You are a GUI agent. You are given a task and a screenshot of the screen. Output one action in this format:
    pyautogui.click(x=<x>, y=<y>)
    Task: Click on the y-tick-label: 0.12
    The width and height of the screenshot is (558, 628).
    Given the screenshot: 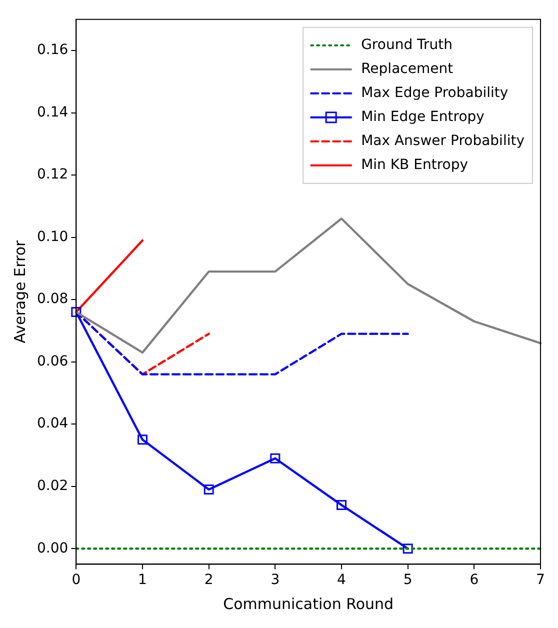 What is the action you would take?
    pyautogui.click(x=52, y=174)
    